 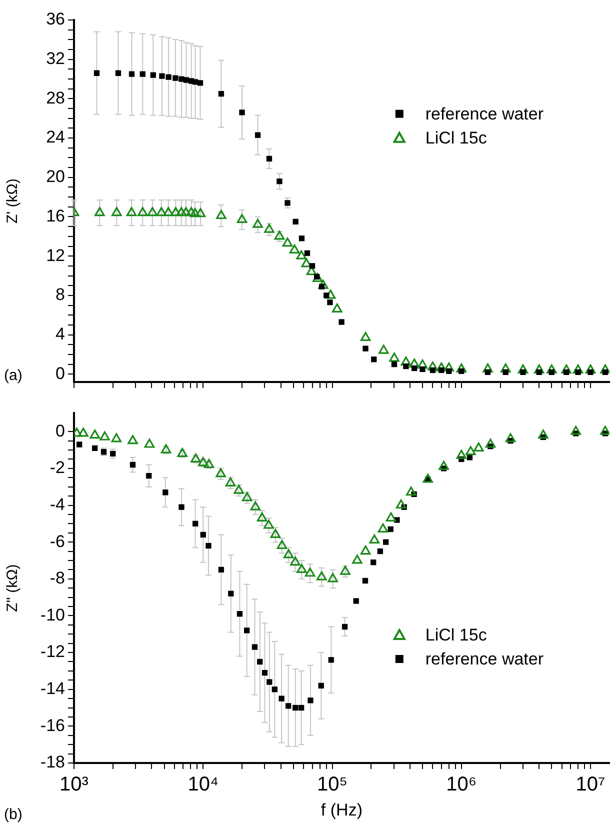 I want to click on y-axis-title: Z' (kΩ), so click(x=13, y=201).